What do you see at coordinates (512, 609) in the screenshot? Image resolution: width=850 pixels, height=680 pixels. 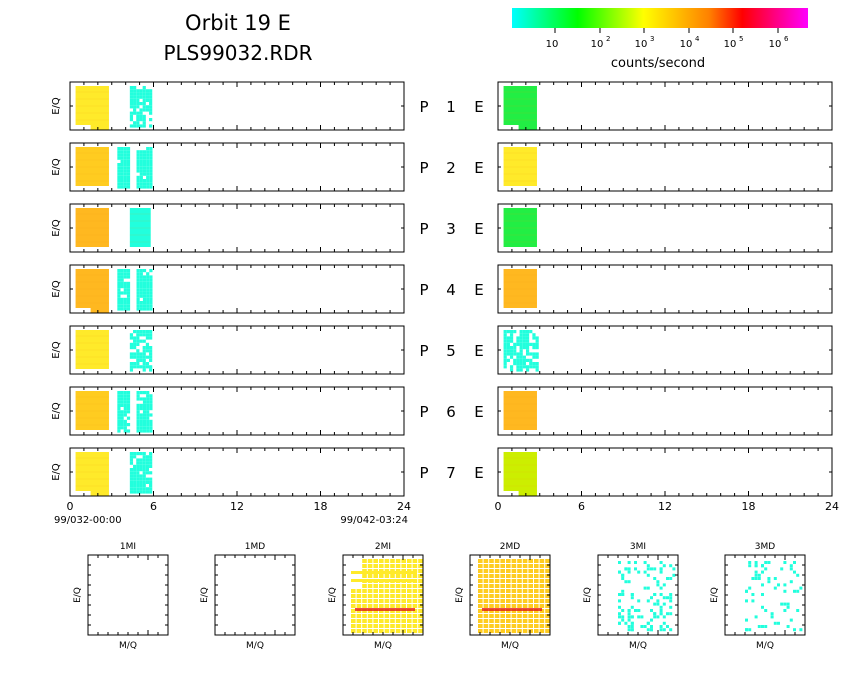 I see `mass-peak-band` at bounding box center [512, 609].